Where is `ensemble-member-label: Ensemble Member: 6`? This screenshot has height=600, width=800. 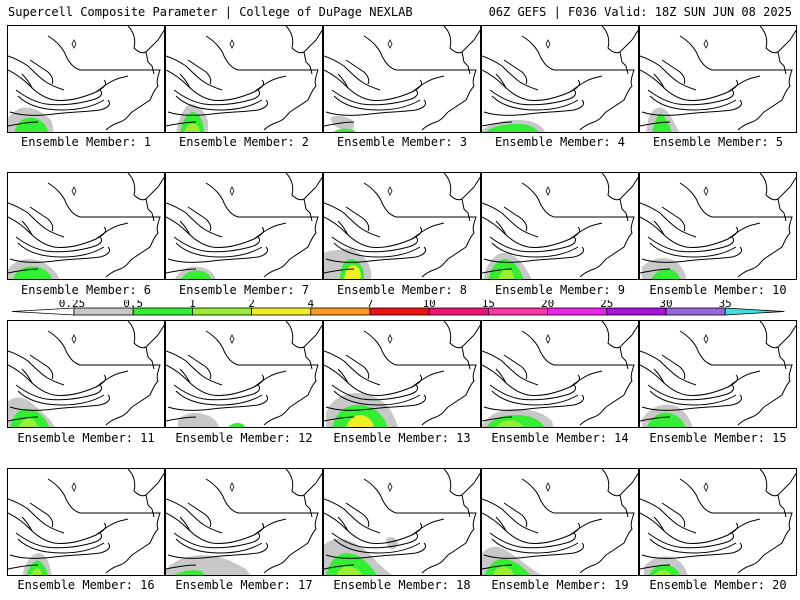 ensemble-member-label: Ensemble Member: 6 is located at coordinates (86, 290).